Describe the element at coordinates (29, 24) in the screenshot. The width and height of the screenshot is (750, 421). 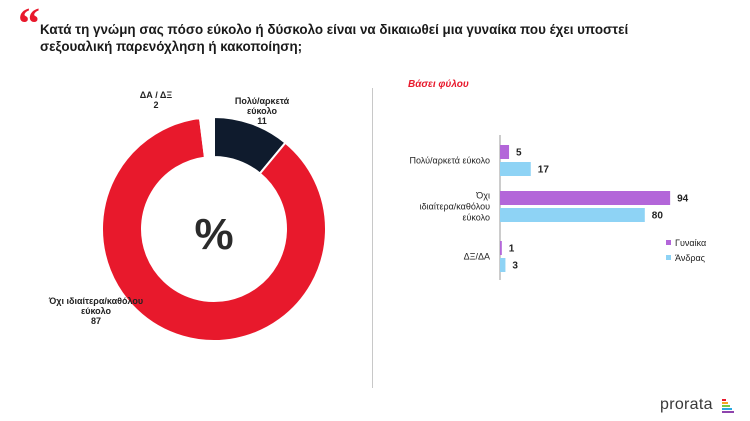
I see `quote-mark: “` at that location.